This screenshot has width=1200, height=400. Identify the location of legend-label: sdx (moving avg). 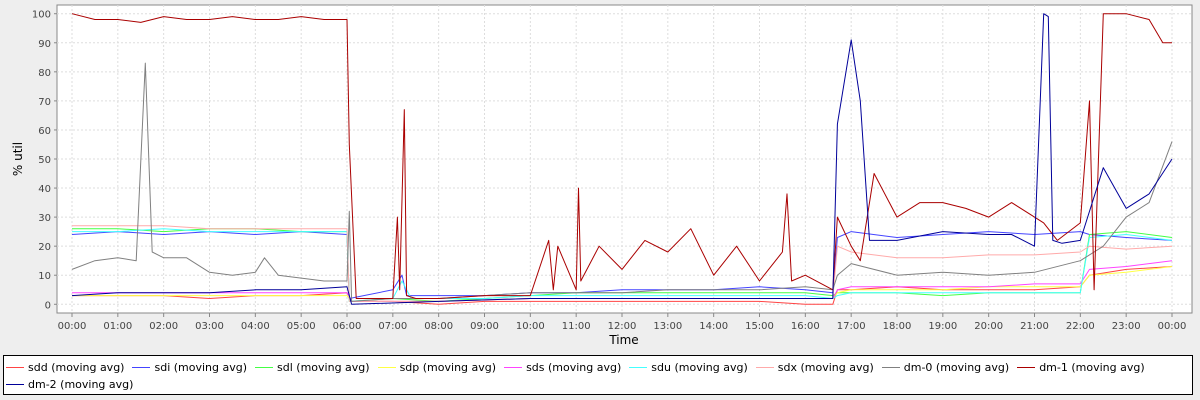
(825, 367).